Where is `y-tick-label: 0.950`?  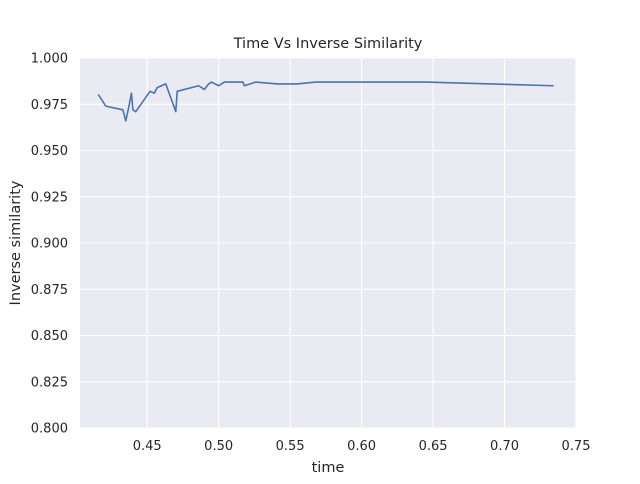
y-tick-label: 0.950 is located at coordinates (49, 151).